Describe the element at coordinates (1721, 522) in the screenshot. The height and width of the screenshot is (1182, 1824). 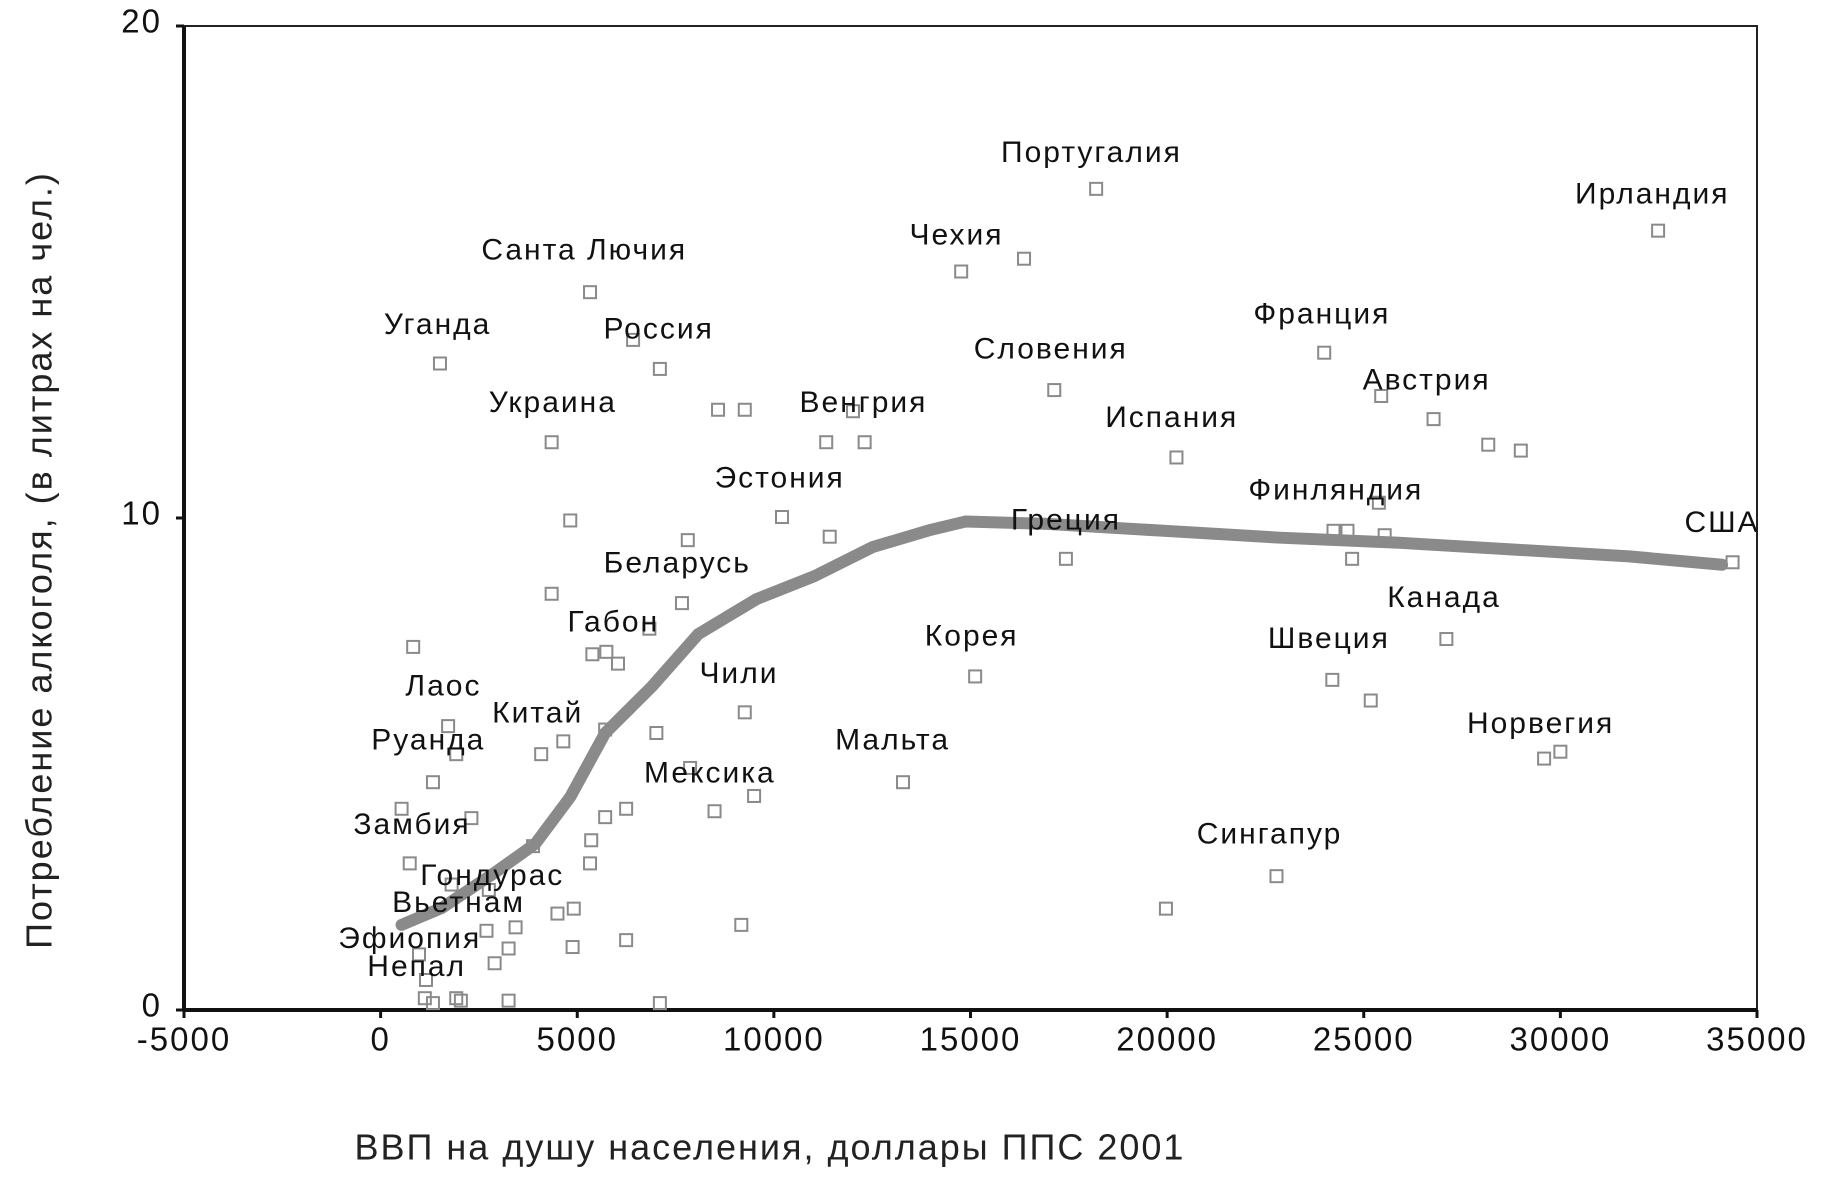
I see `point-label: США` at that location.